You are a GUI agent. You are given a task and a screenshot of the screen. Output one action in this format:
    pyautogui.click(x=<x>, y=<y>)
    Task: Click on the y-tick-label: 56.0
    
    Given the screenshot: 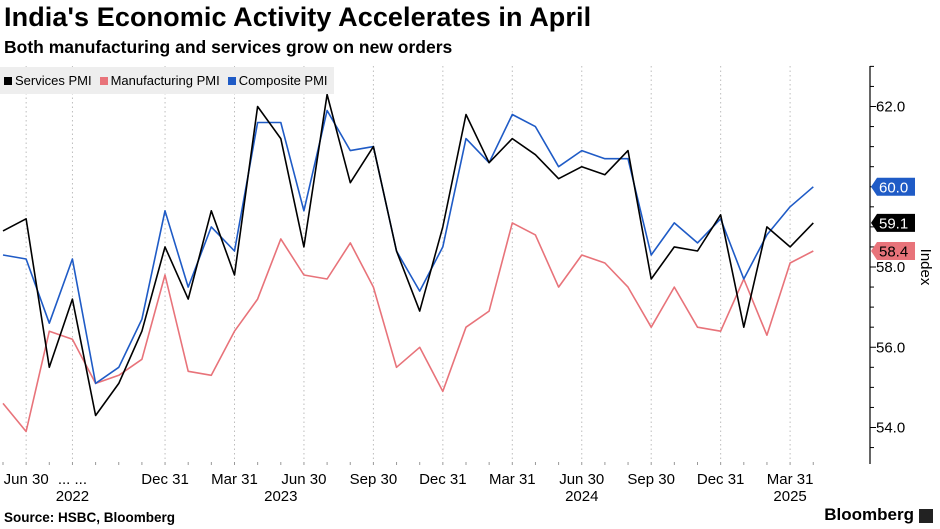 What is the action you would take?
    pyautogui.click(x=890, y=347)
    